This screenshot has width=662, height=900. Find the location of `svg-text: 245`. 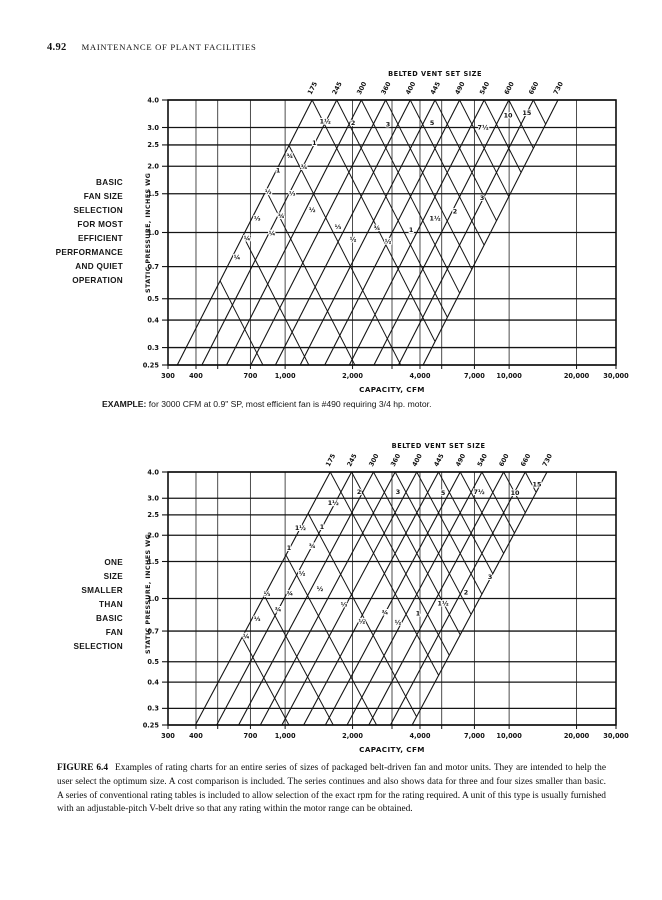

svg-text: 245 is located at coordinates (351, 460).